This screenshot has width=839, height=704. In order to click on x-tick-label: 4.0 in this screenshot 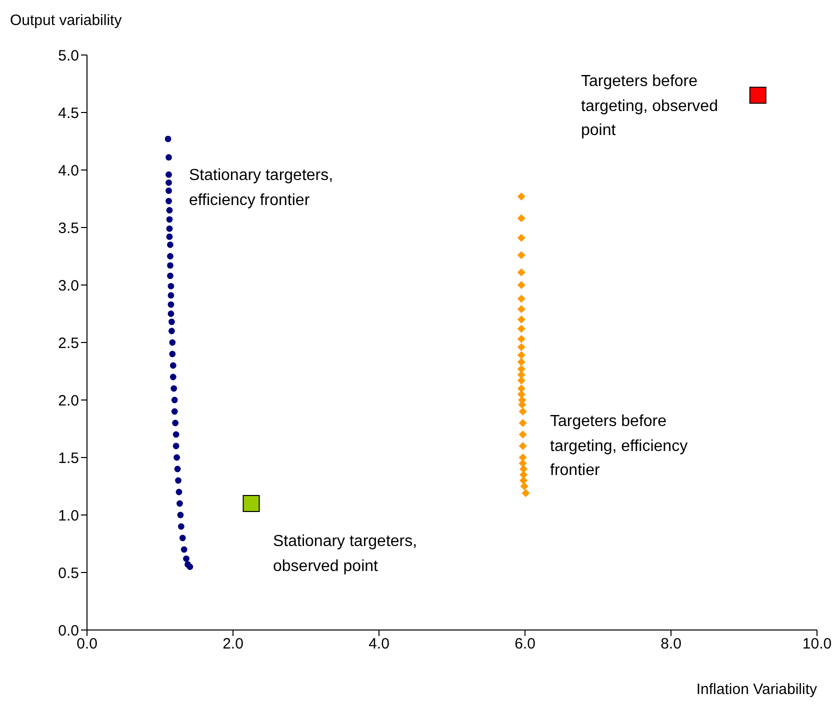, I will do `click(379, 644)`.